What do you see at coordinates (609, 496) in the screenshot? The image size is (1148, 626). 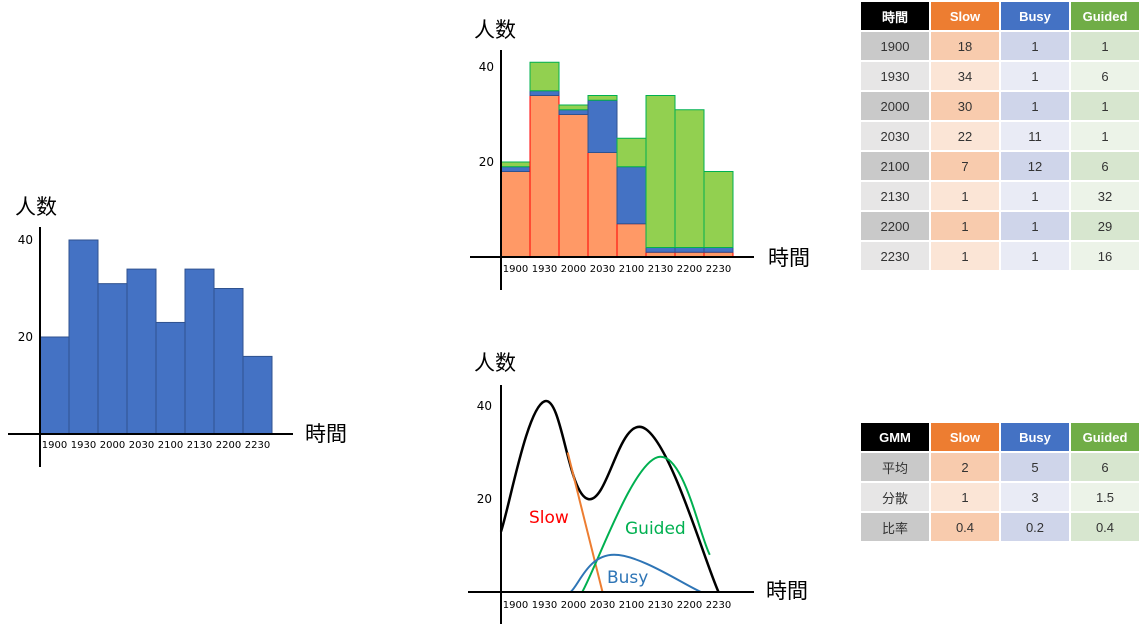 I see `curve-total` at bounding box center [609, 496].